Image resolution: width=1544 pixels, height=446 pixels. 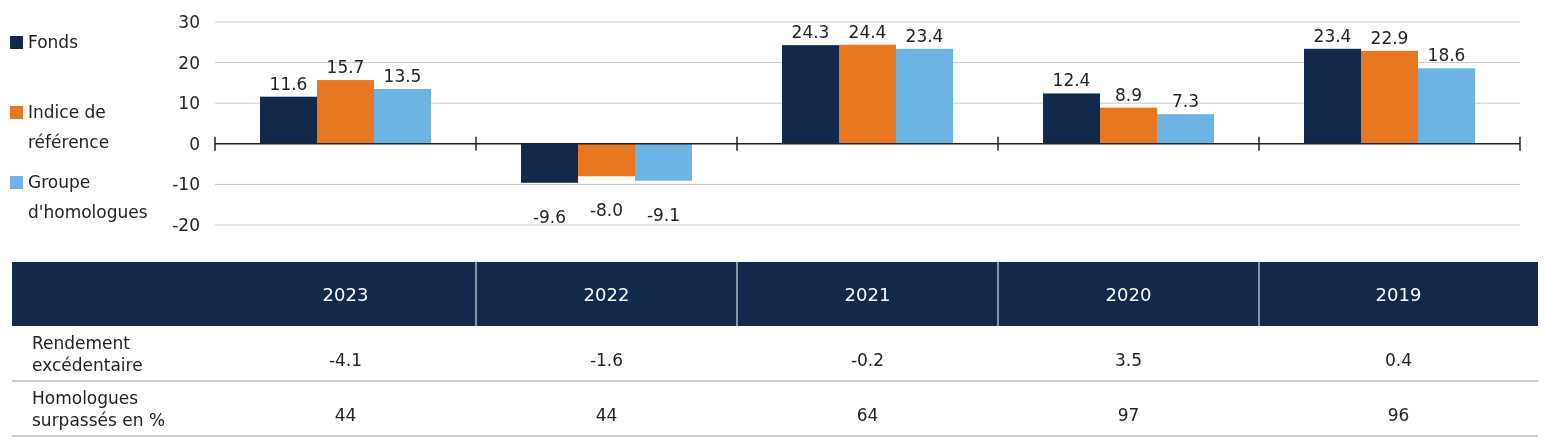 What do you see at coordinates (1128, 359) in the screenshot?
I see `text: 3.5` at bounding box center [1128, 359].